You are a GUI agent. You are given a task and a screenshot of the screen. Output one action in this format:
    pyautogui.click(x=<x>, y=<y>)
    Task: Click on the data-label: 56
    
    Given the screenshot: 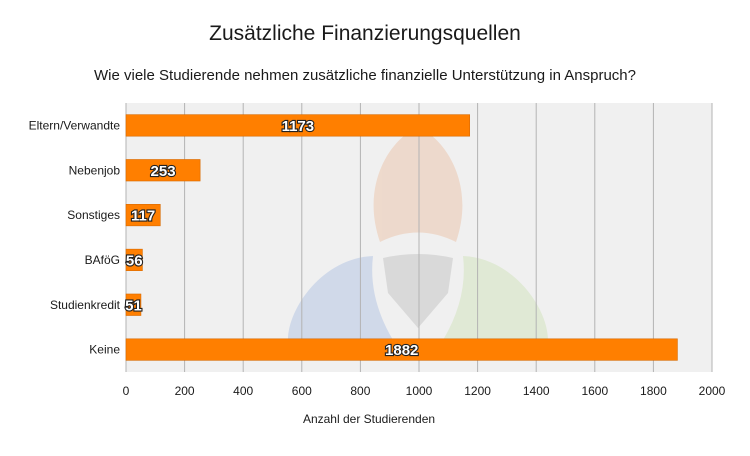 What is the action you would take?
    pyautogui.click(x=134, y=260)
    